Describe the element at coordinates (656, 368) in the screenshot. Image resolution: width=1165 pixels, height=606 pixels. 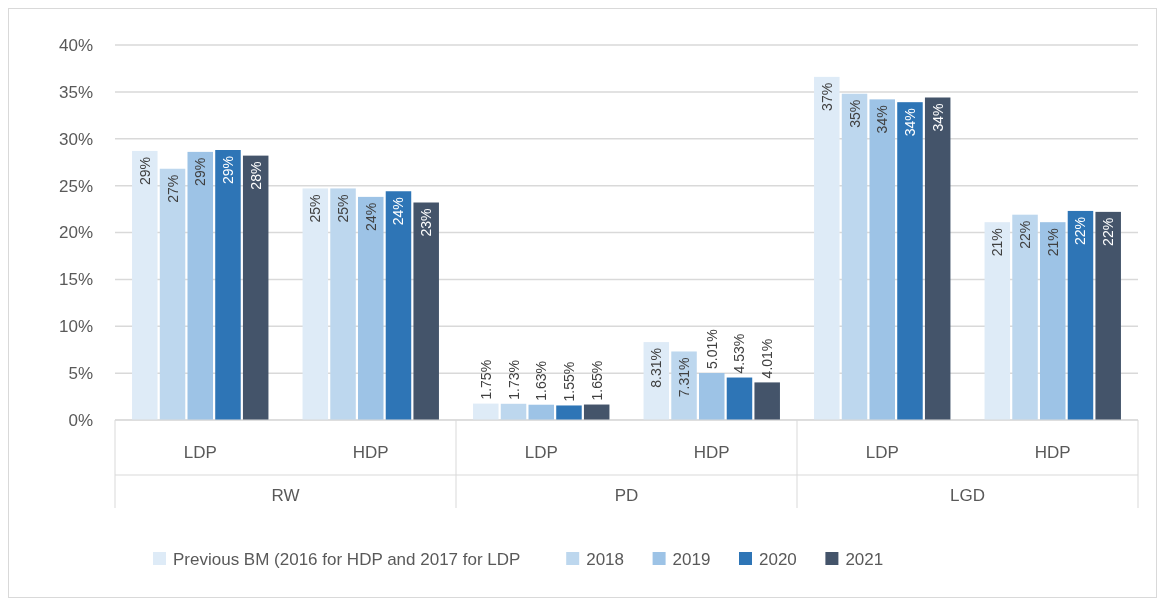
I see `data-label: 8.31%` at that location.